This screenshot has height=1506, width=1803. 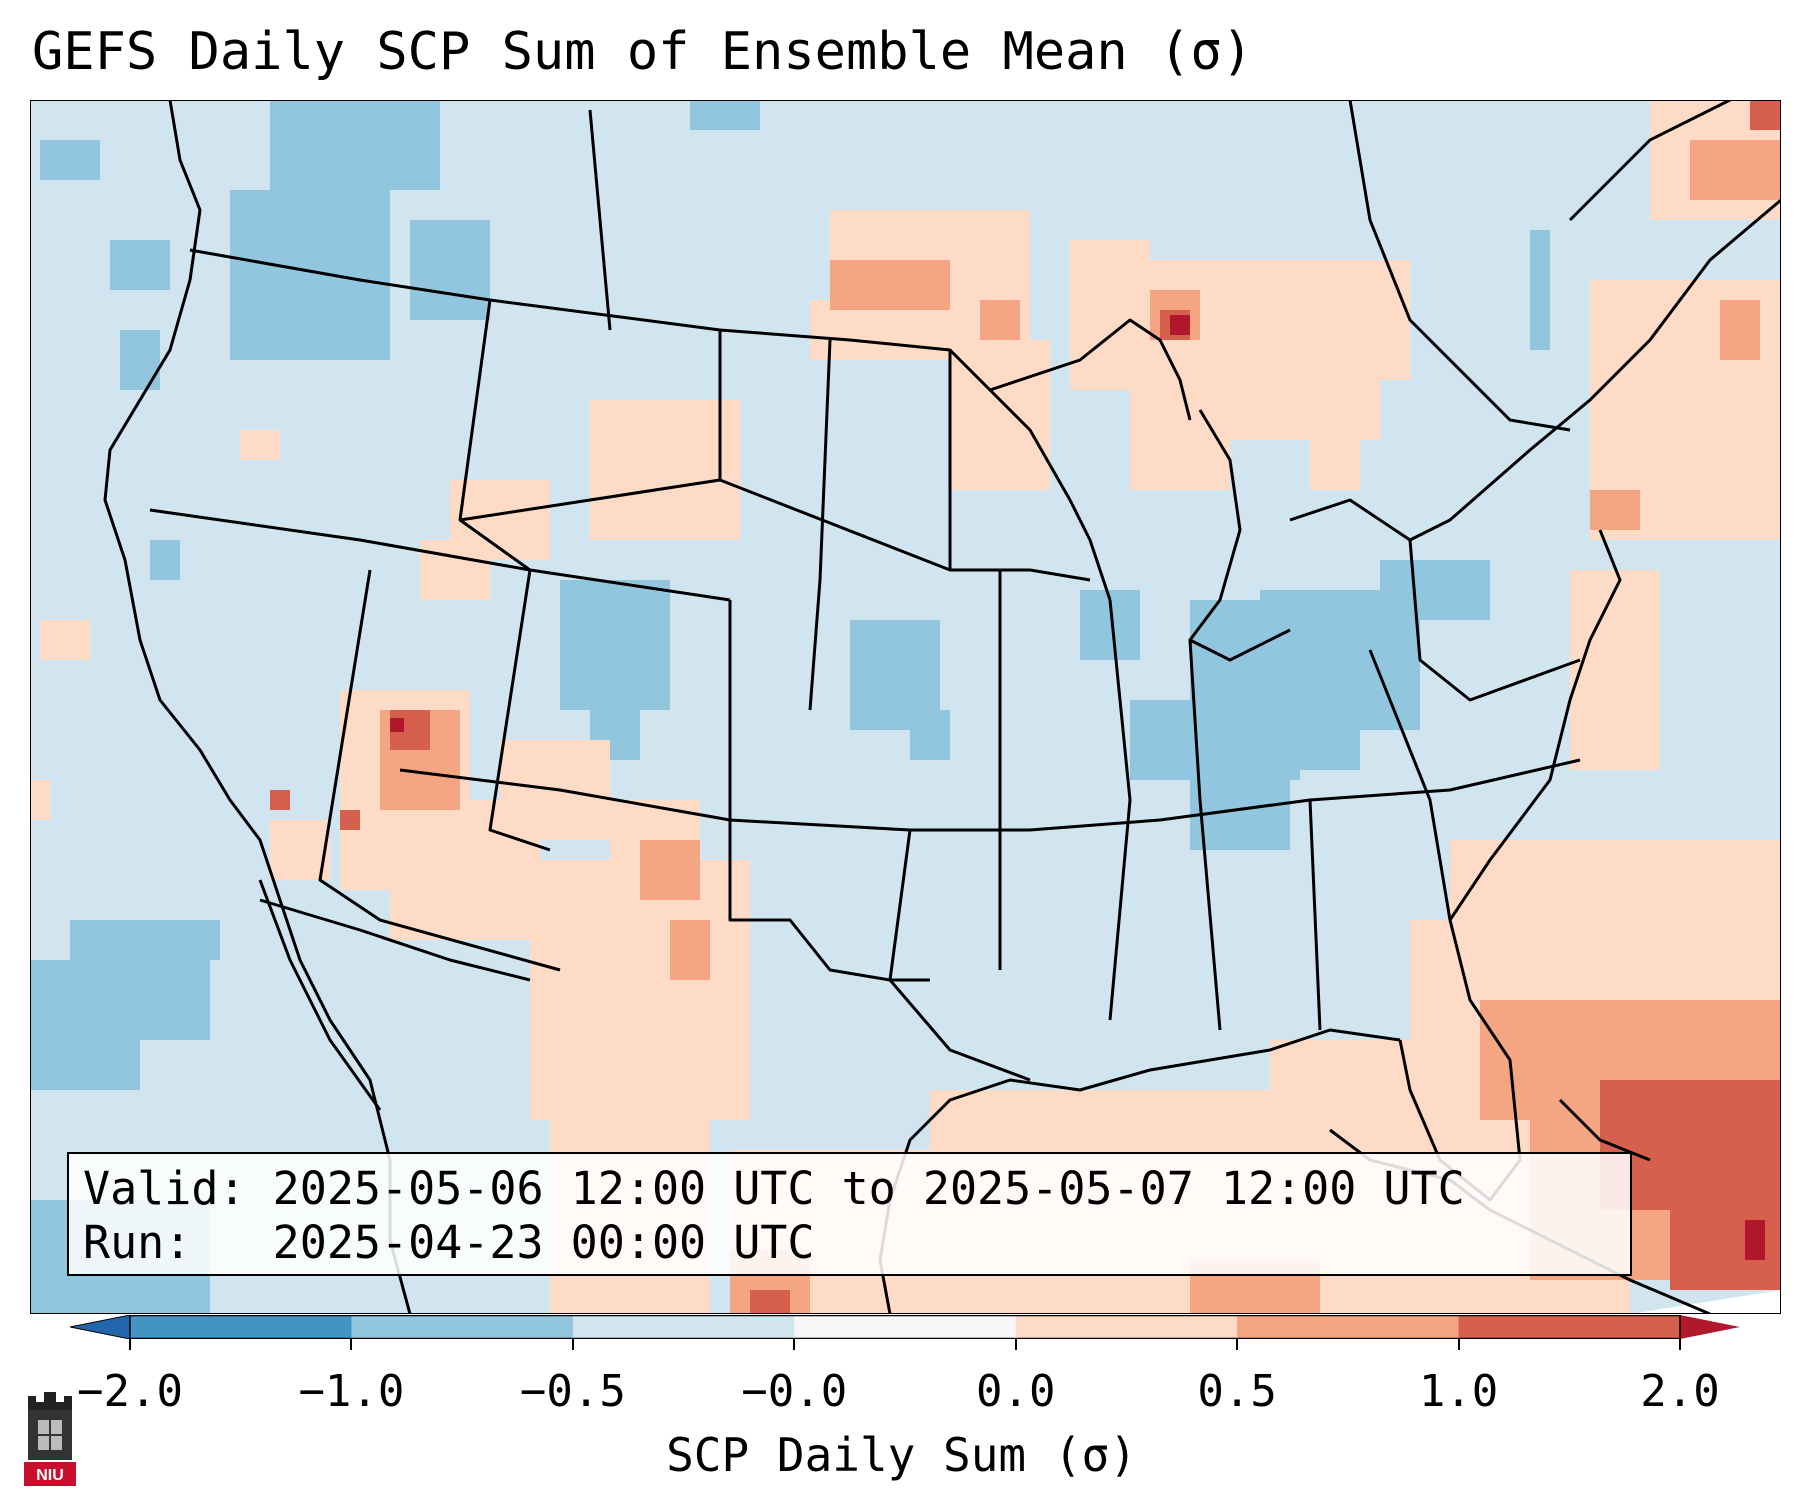 What do you see at coordinates (1459, 266) in the screenshot?
I see `ontario-line` at bounding box center [1459, 266].